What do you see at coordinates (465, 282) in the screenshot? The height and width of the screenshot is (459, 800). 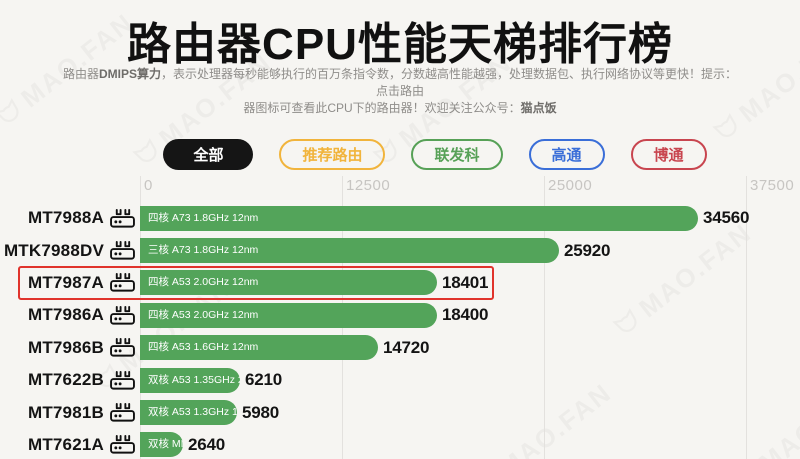 I see `score-value: 18401` at bounding box center [465, 282].